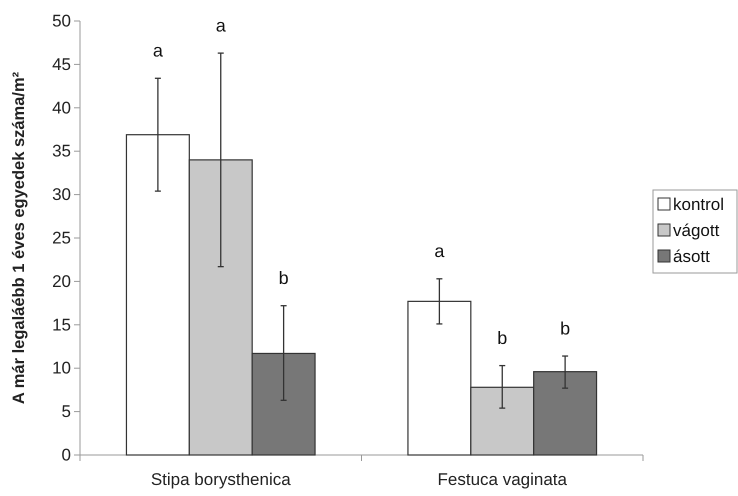  I want to click on y-tick-label: 40, so click(61, 108).